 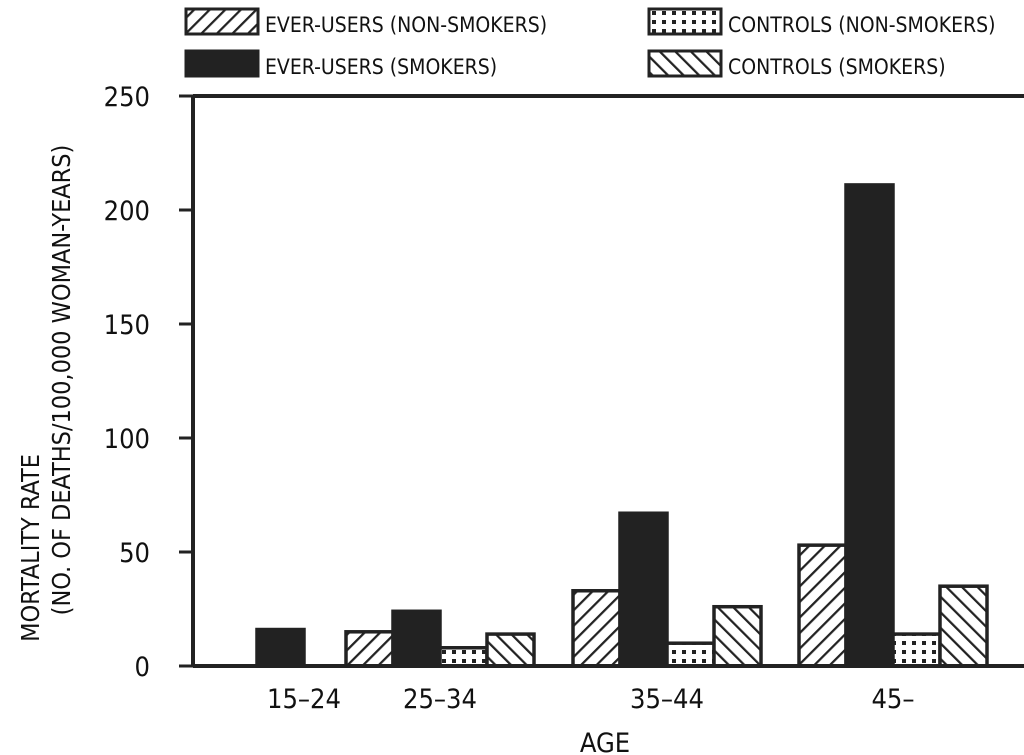 I want to click on y-tick-label: 0, so click(x=142, y=667).